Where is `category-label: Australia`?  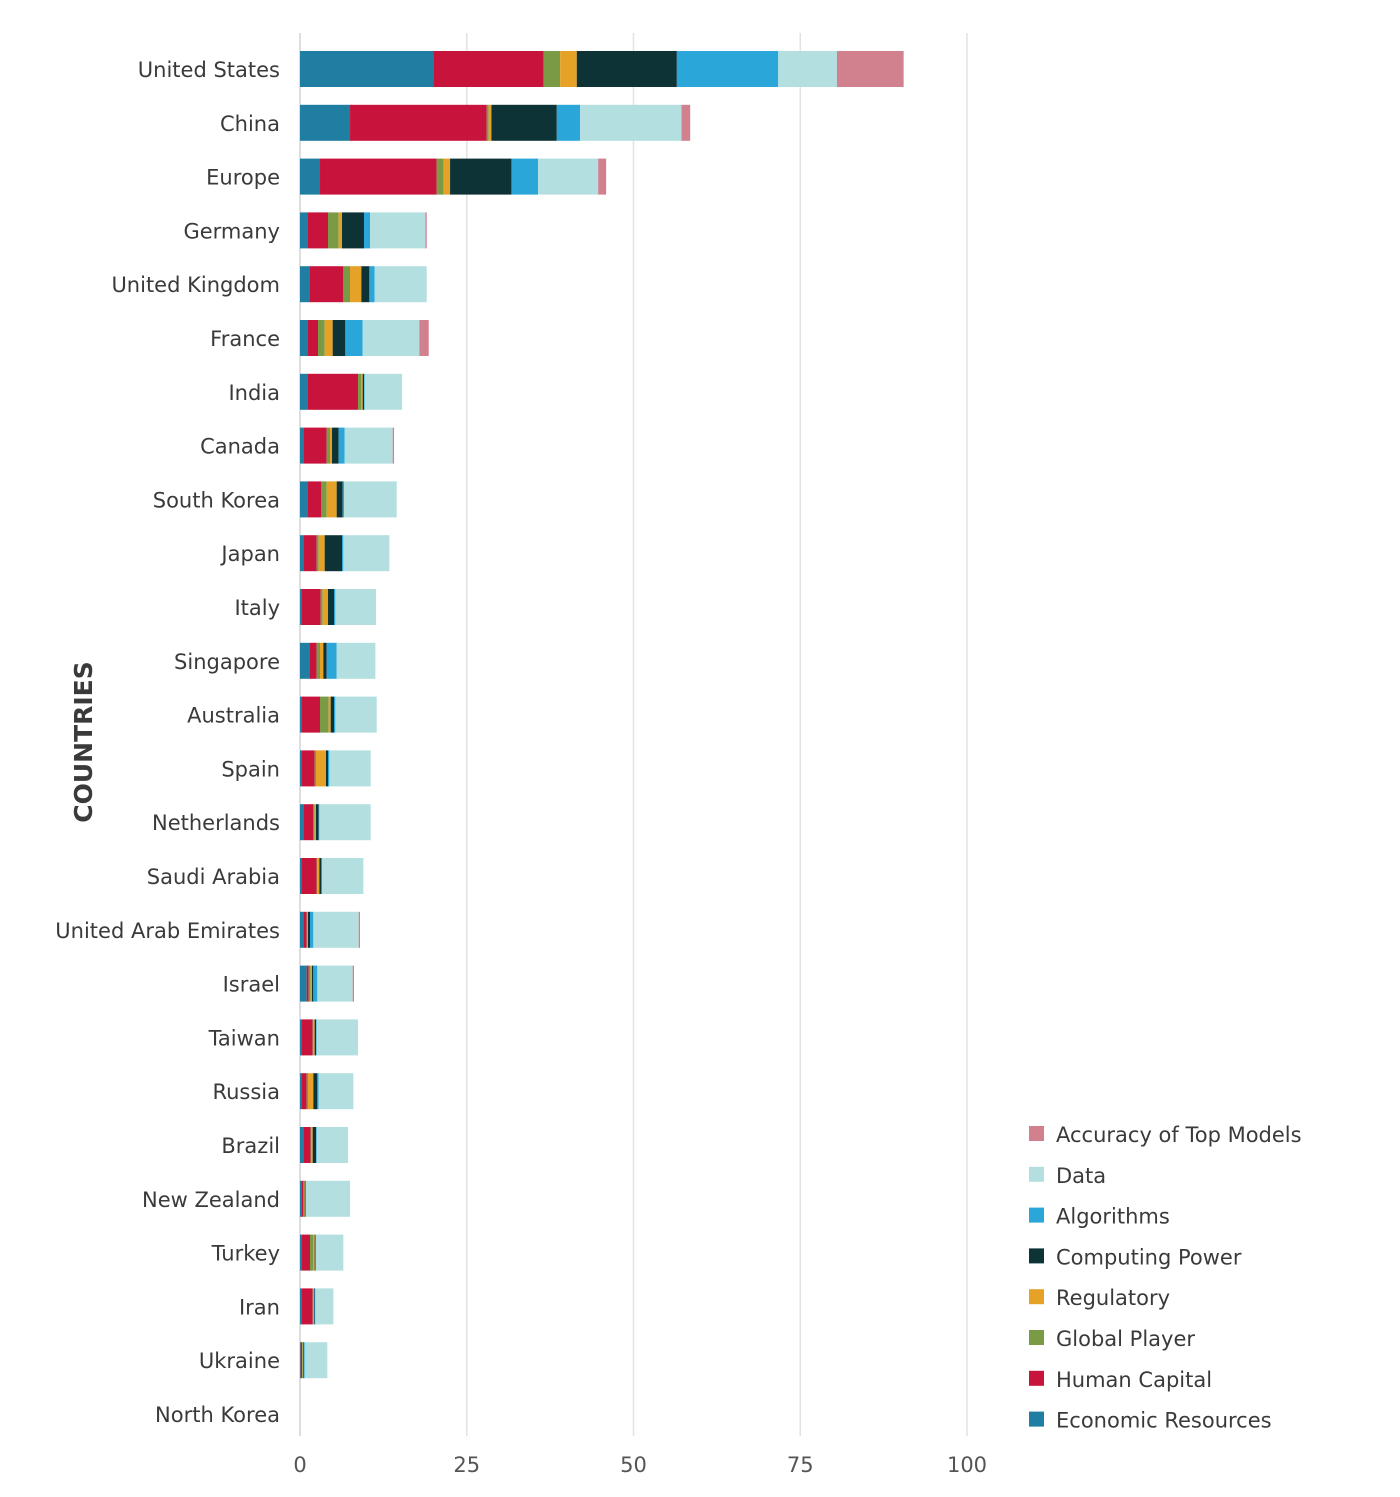 category-label: Australia is located at coordinates (233, 716).